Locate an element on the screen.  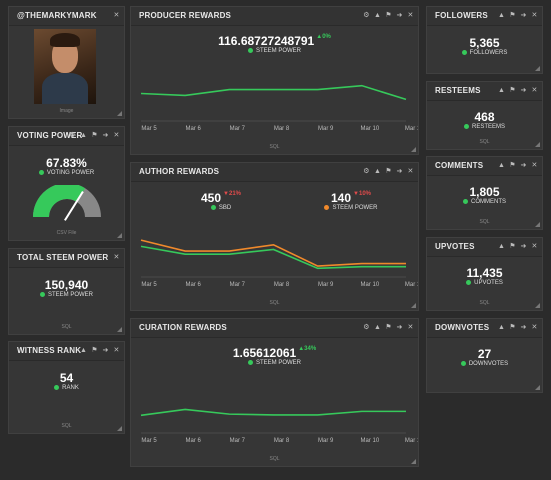
gauge-needle is located at coordinates (74, 206).